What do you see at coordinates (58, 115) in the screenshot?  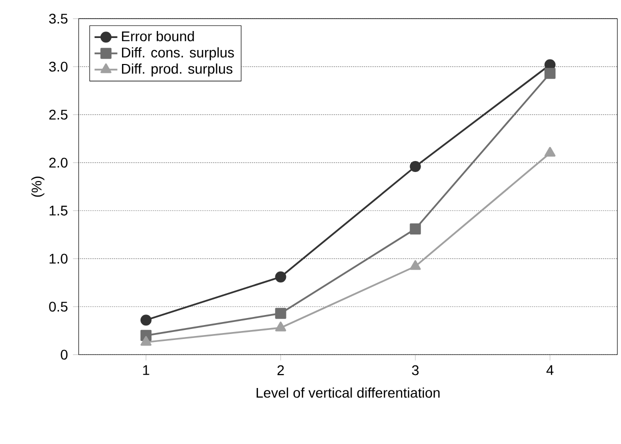 I see `y-tick-label: 2.5` at bounding box center [58, 115].